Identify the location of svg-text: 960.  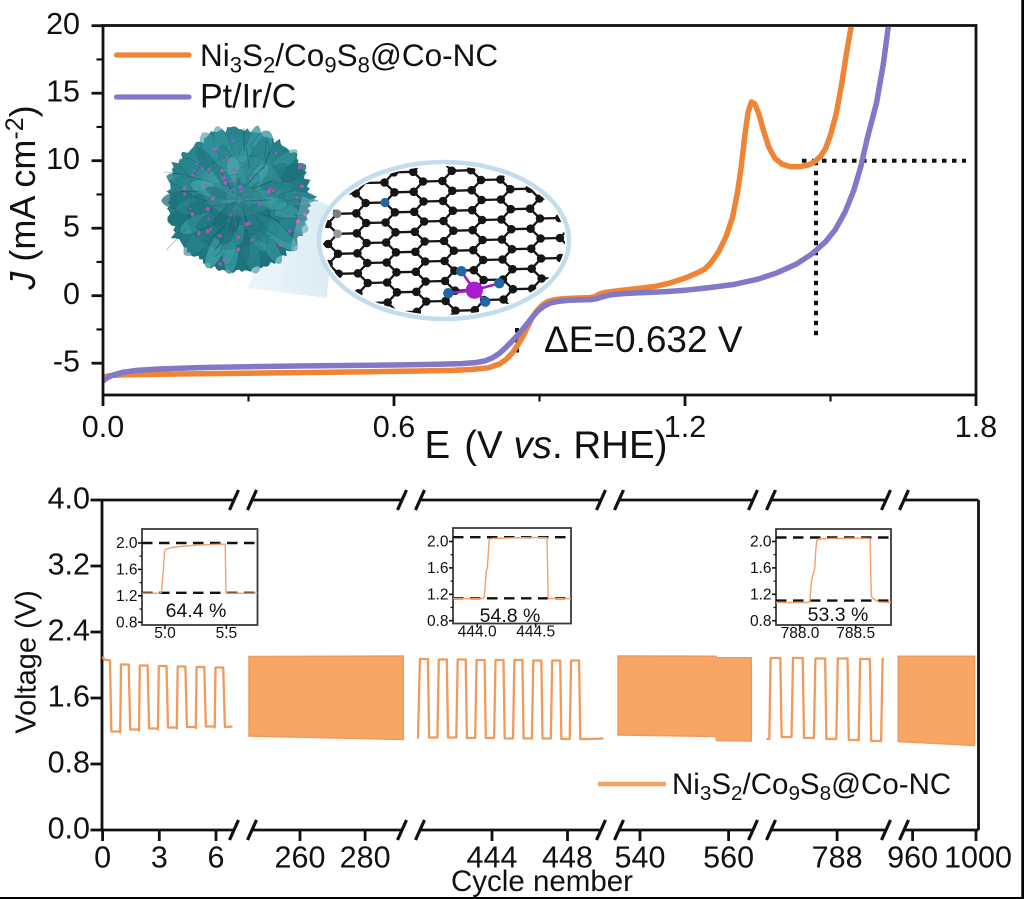
(912, 858).